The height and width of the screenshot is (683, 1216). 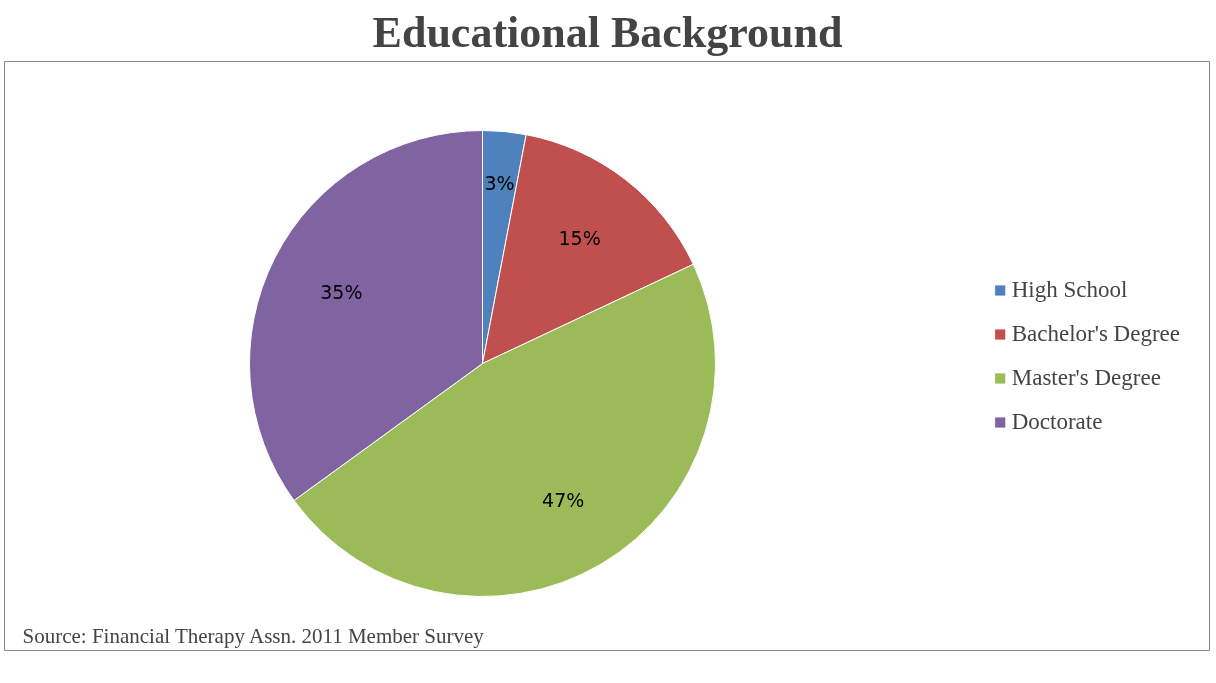 What do you see at coordinates (1069, 290) in the screenshot?
I see `legend-label: High School` at bounding box center [1069, 290].